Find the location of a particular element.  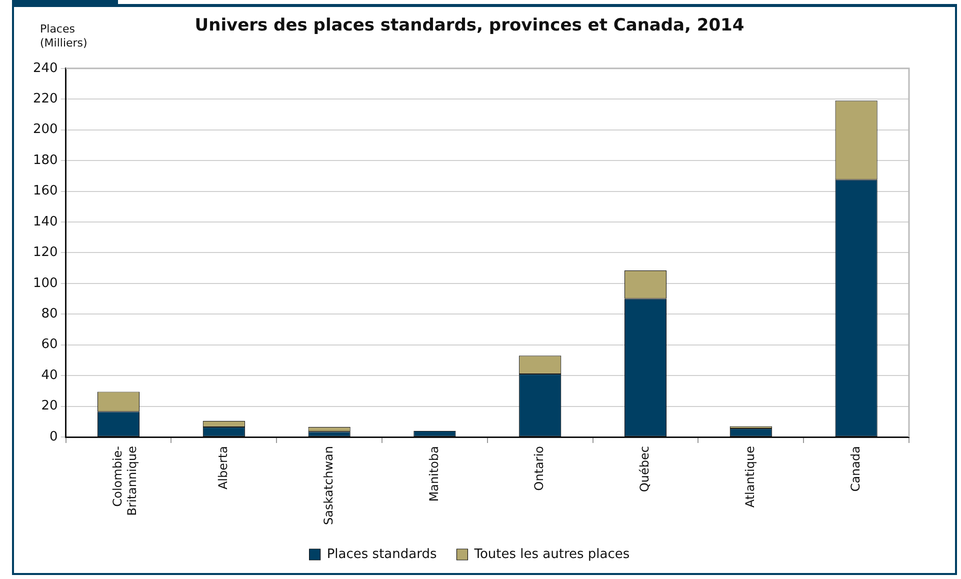

y-tick-label: 20 is located at coordinates (49, 406).